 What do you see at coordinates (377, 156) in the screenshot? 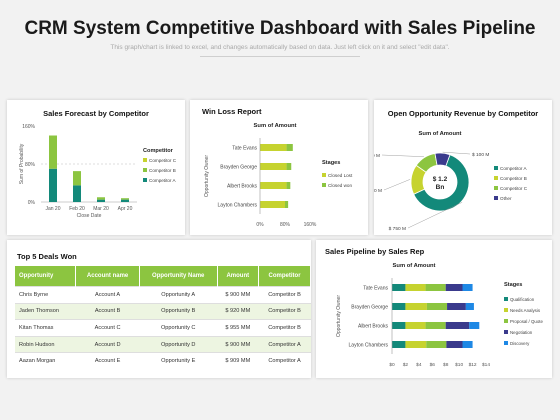
I see `slice-data-label: $ 150 M` at bounding box center [377, 156].